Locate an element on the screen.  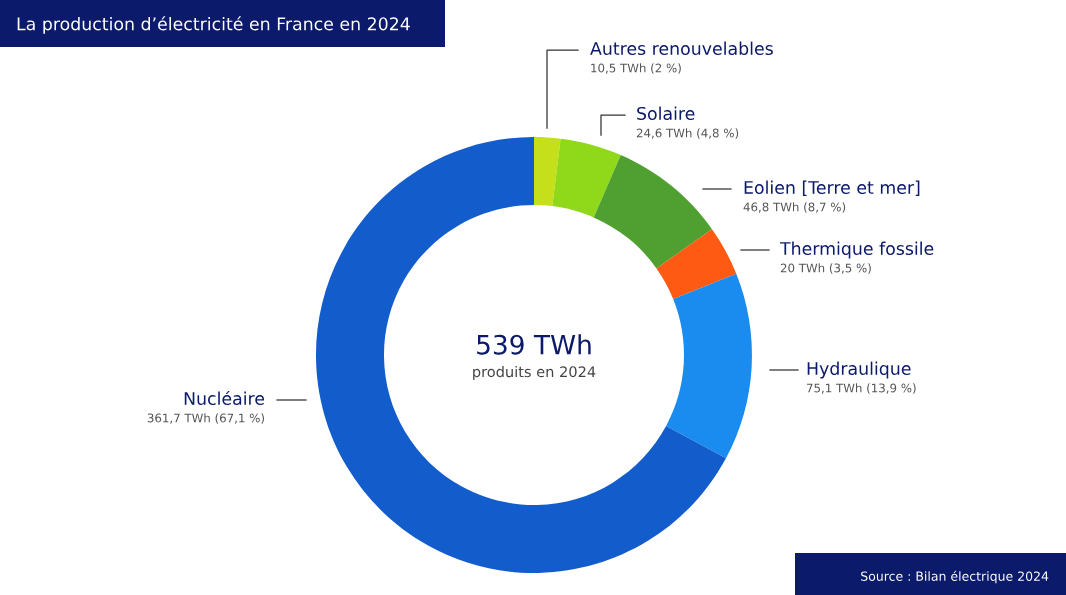
slice-label: Eolien [Terre et mer] is located at coordinates (832, 188).